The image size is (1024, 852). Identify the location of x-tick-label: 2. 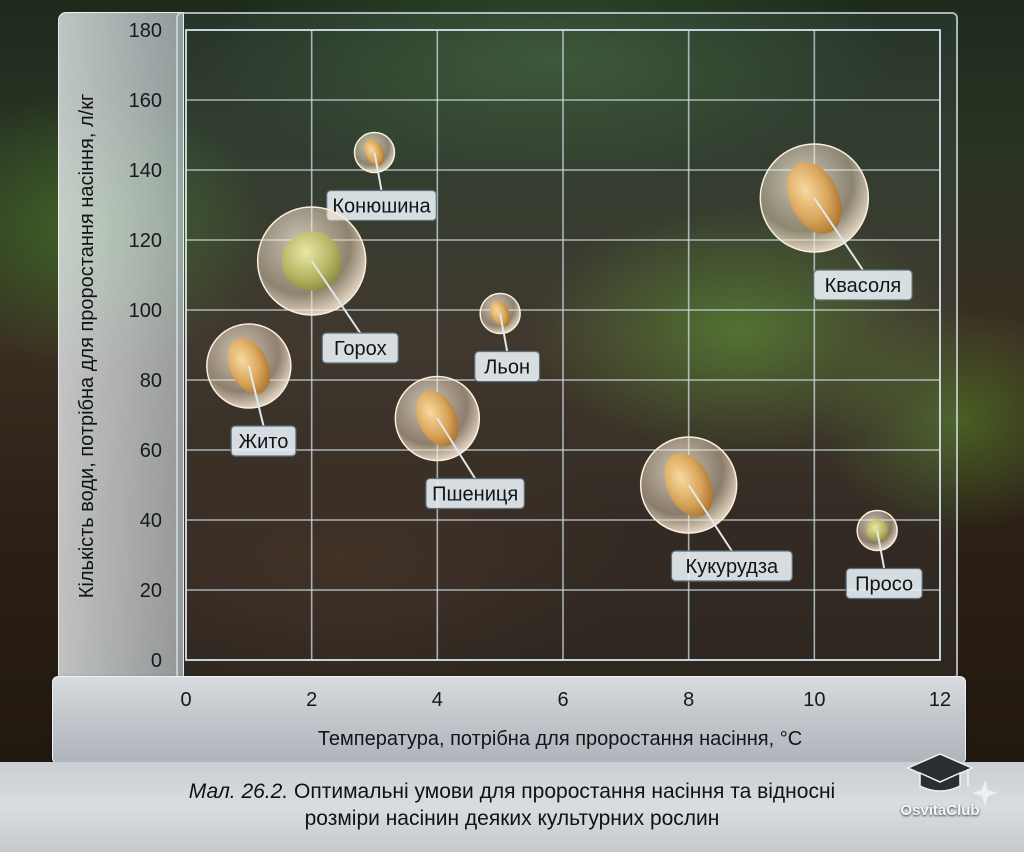
(311, 700).